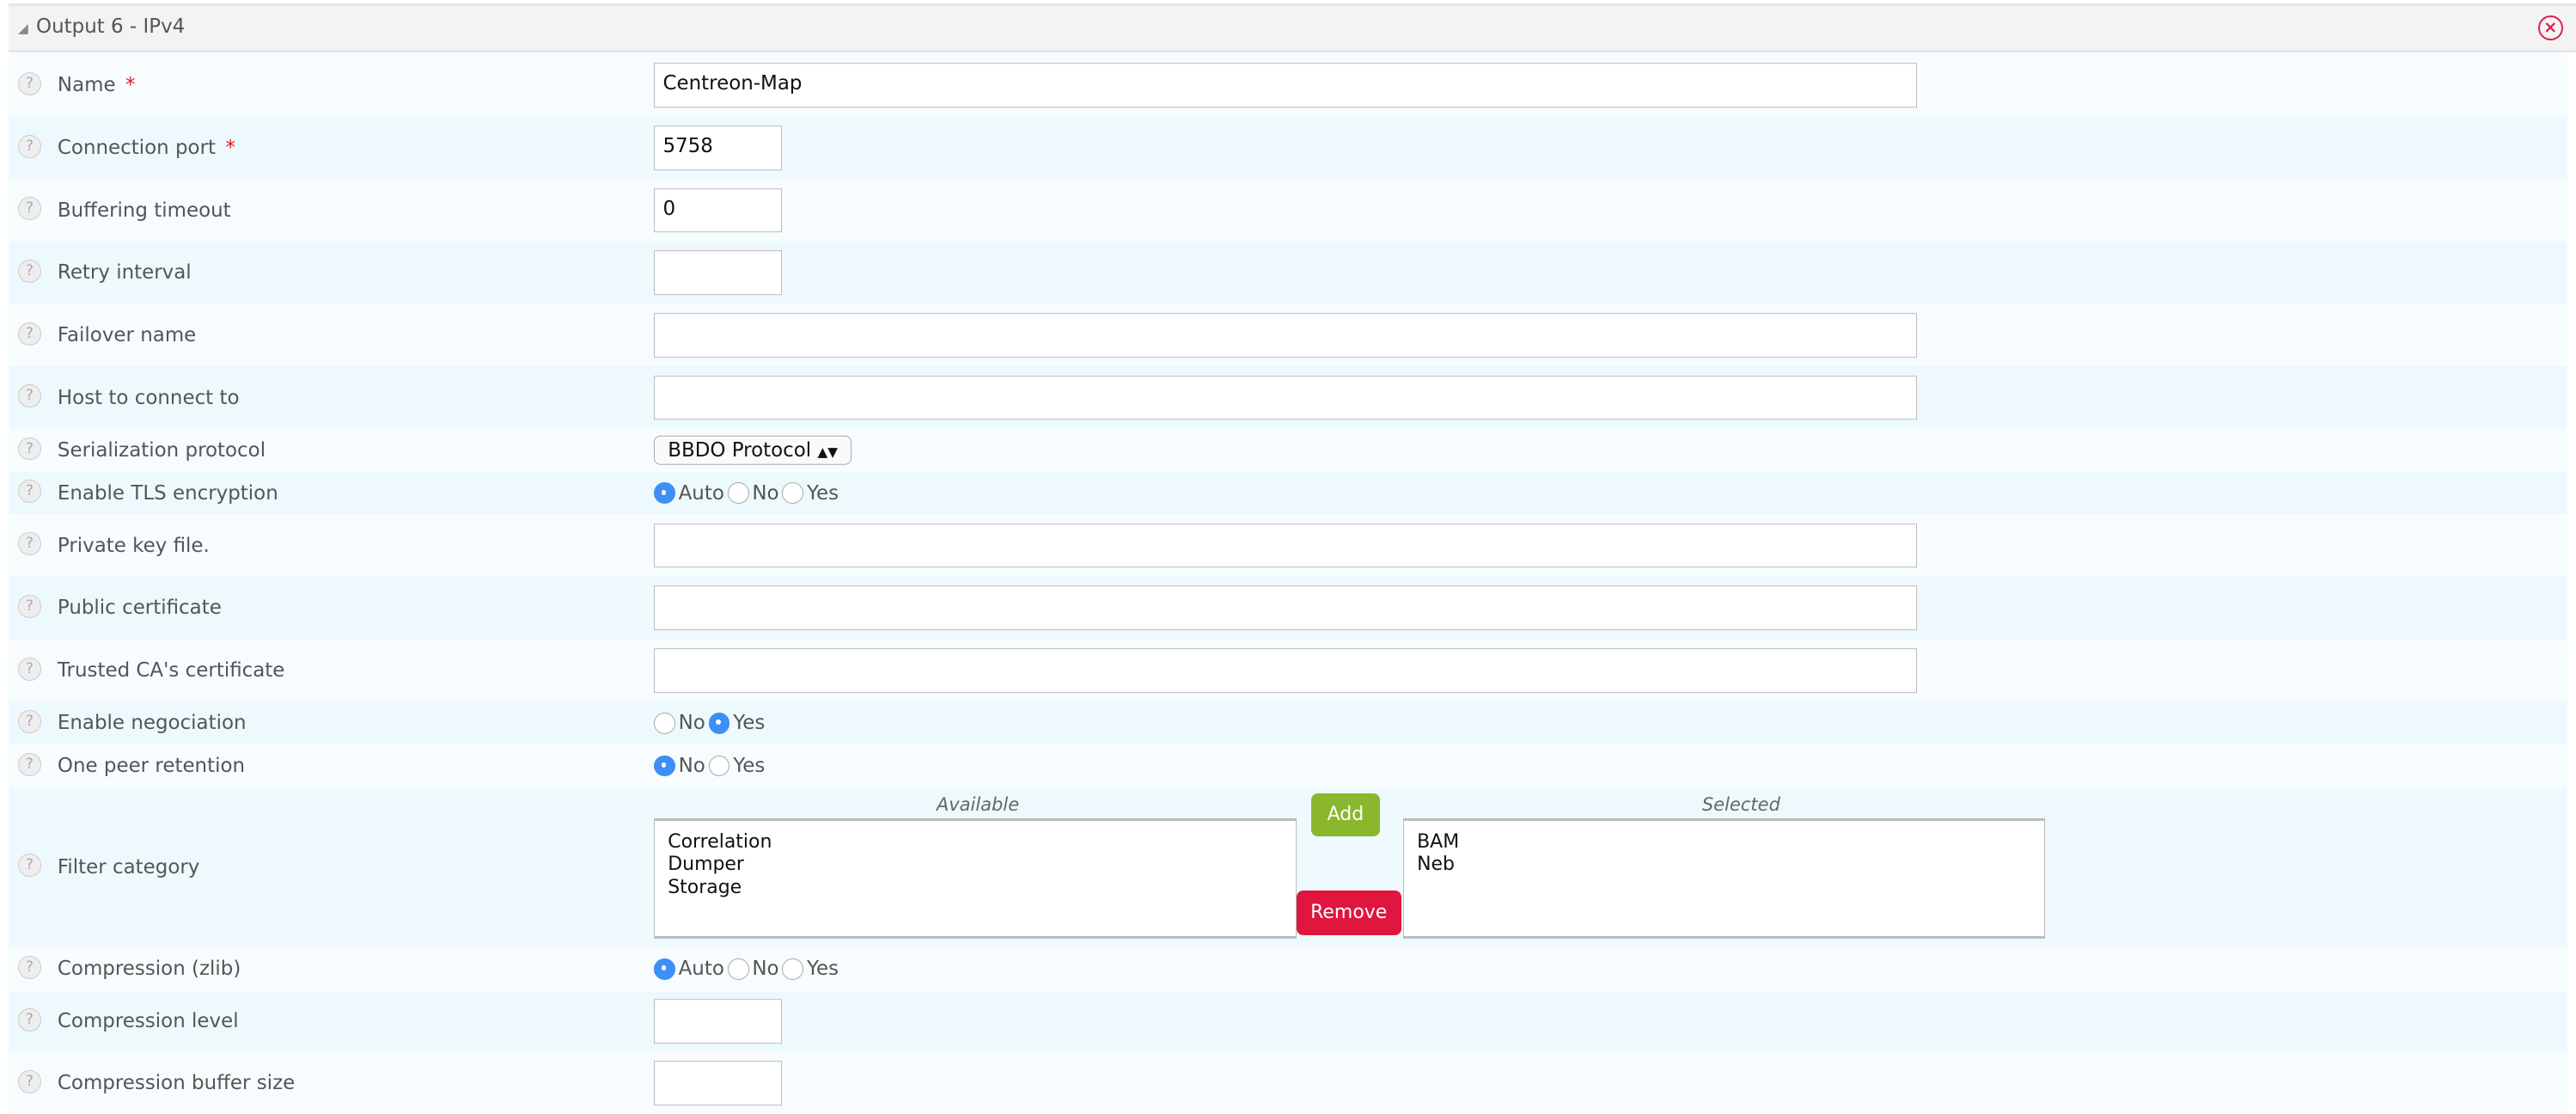 The image size is (2576, 1114). What do you see at coordinates (664, 969) in the screenshot?
I see `compression-auto-radio` at bounding box center [664, 969].